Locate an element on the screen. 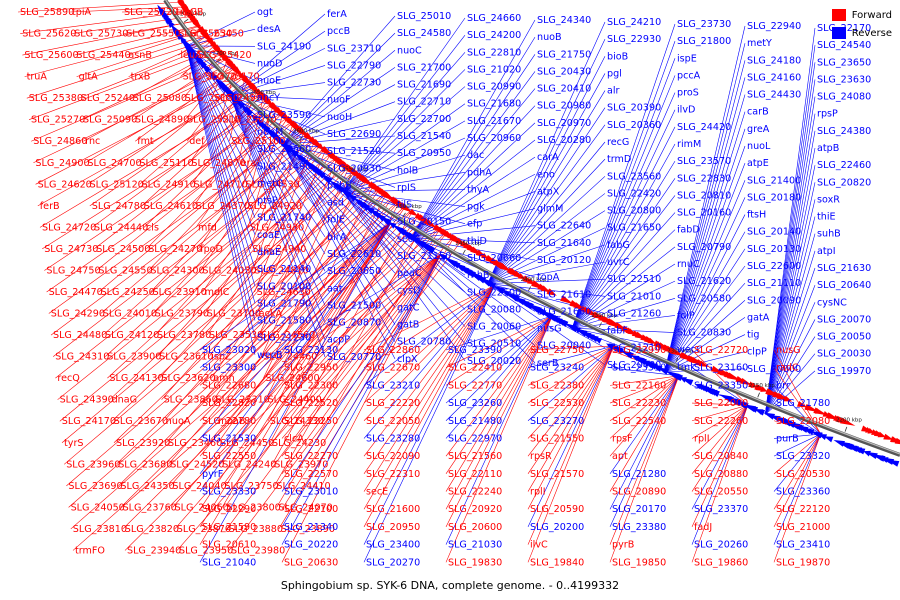 The image size is (900, 600). reverse-gene-label: SLG_21150 is located at coordinates (424, 256).